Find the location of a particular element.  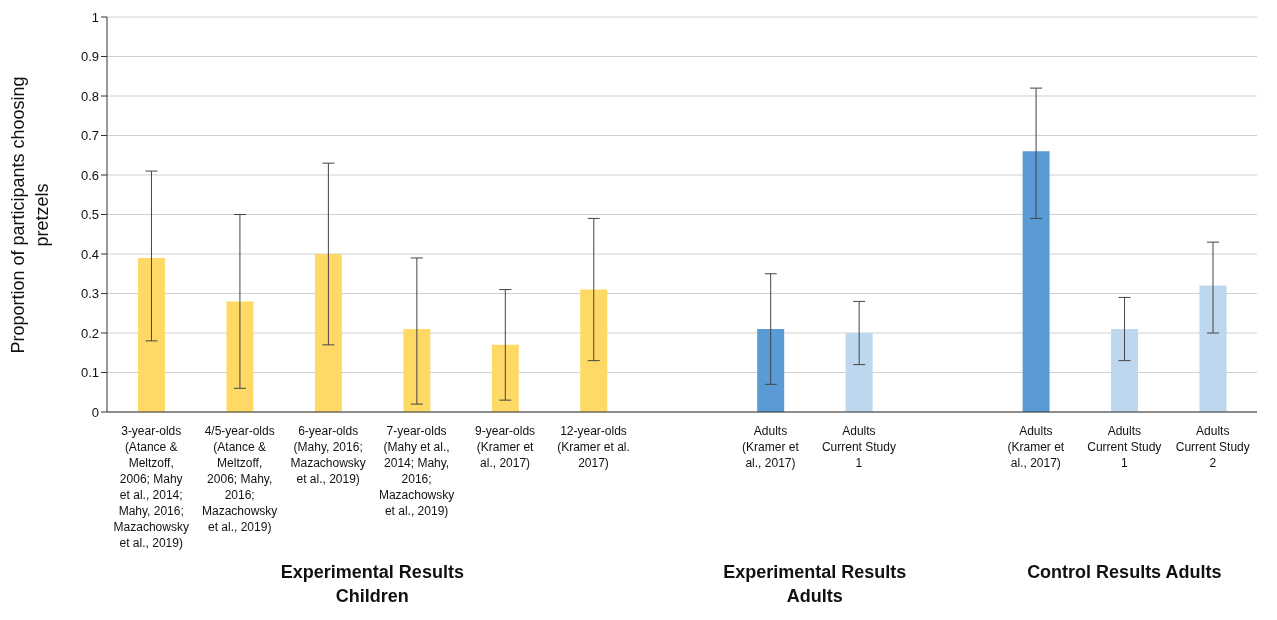

x-tick-label: 7-year-olds (Mahy et al., 2014; Mahy, 2016; Mazachowsky et al., 2019) is located at coordinates (416, 470).